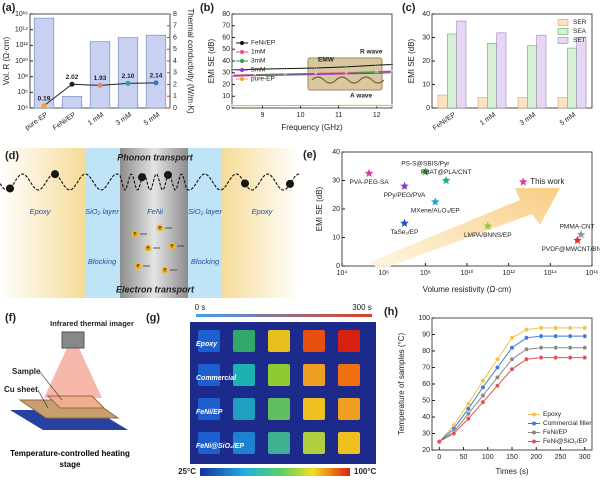 Image resolution: width=600 pixels, height=485 pixels. What do you see at coordinates (401, 383) in the screenshot?
I see `y-axis-label: Temperature of samples (°C)` at bounding box center [401, 383].